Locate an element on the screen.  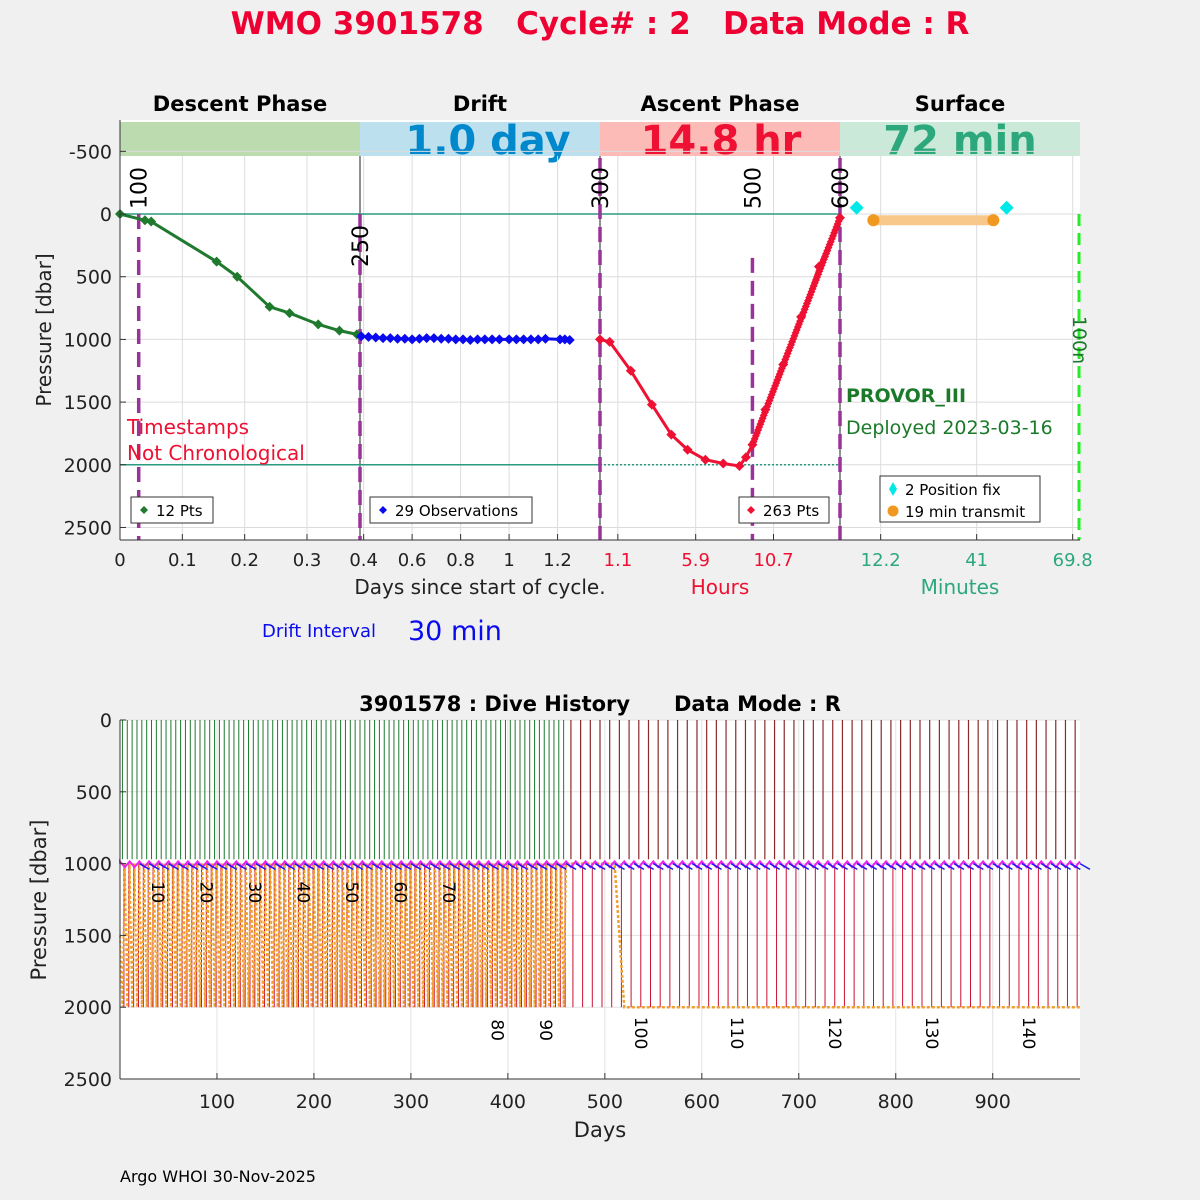
phase-name-drift: Drift is located at coordinates (480, 104).